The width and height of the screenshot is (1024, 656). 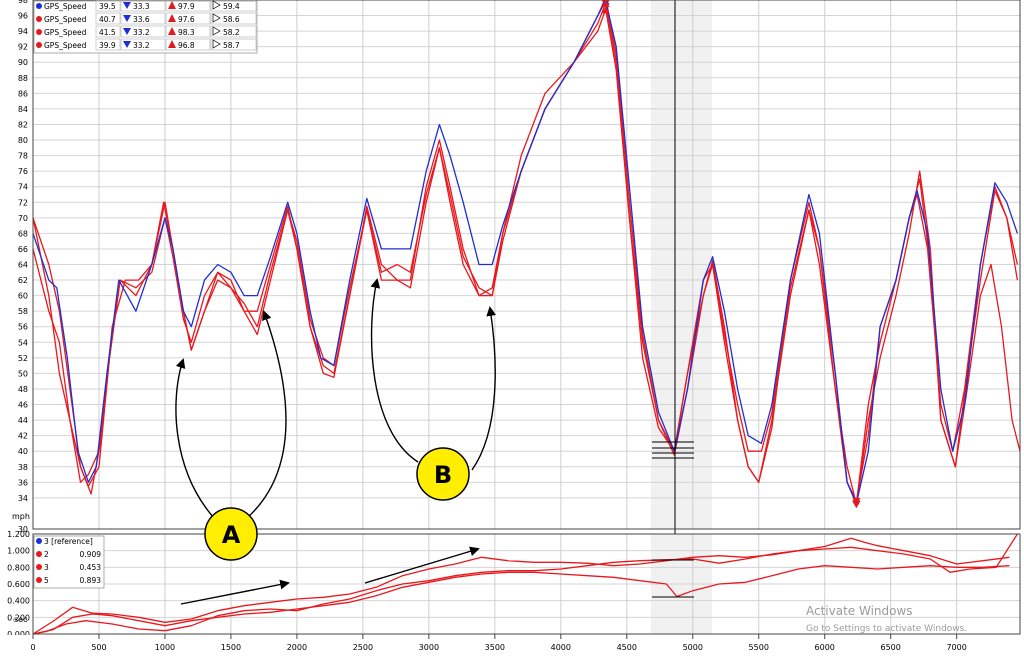 I want to click on delta-legend-row: 3 [reference], so click(x=64, y=541).